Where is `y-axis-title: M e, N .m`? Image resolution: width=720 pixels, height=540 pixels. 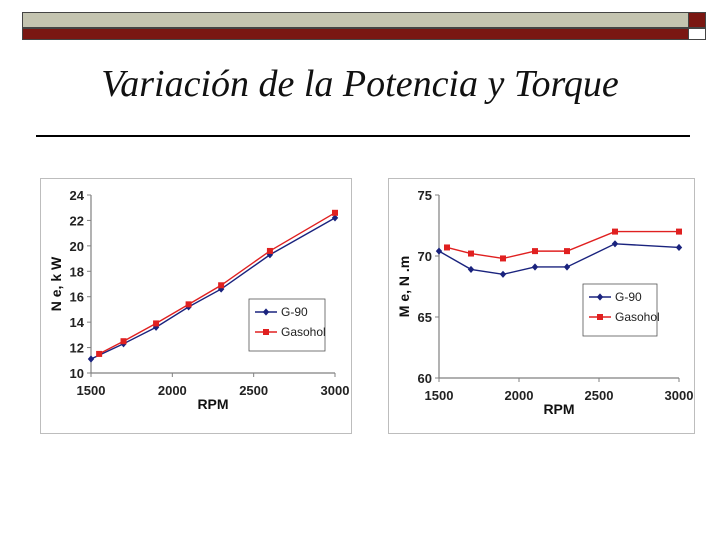
y-axis-title: M e, N .m is located at coordinates (404, 286).